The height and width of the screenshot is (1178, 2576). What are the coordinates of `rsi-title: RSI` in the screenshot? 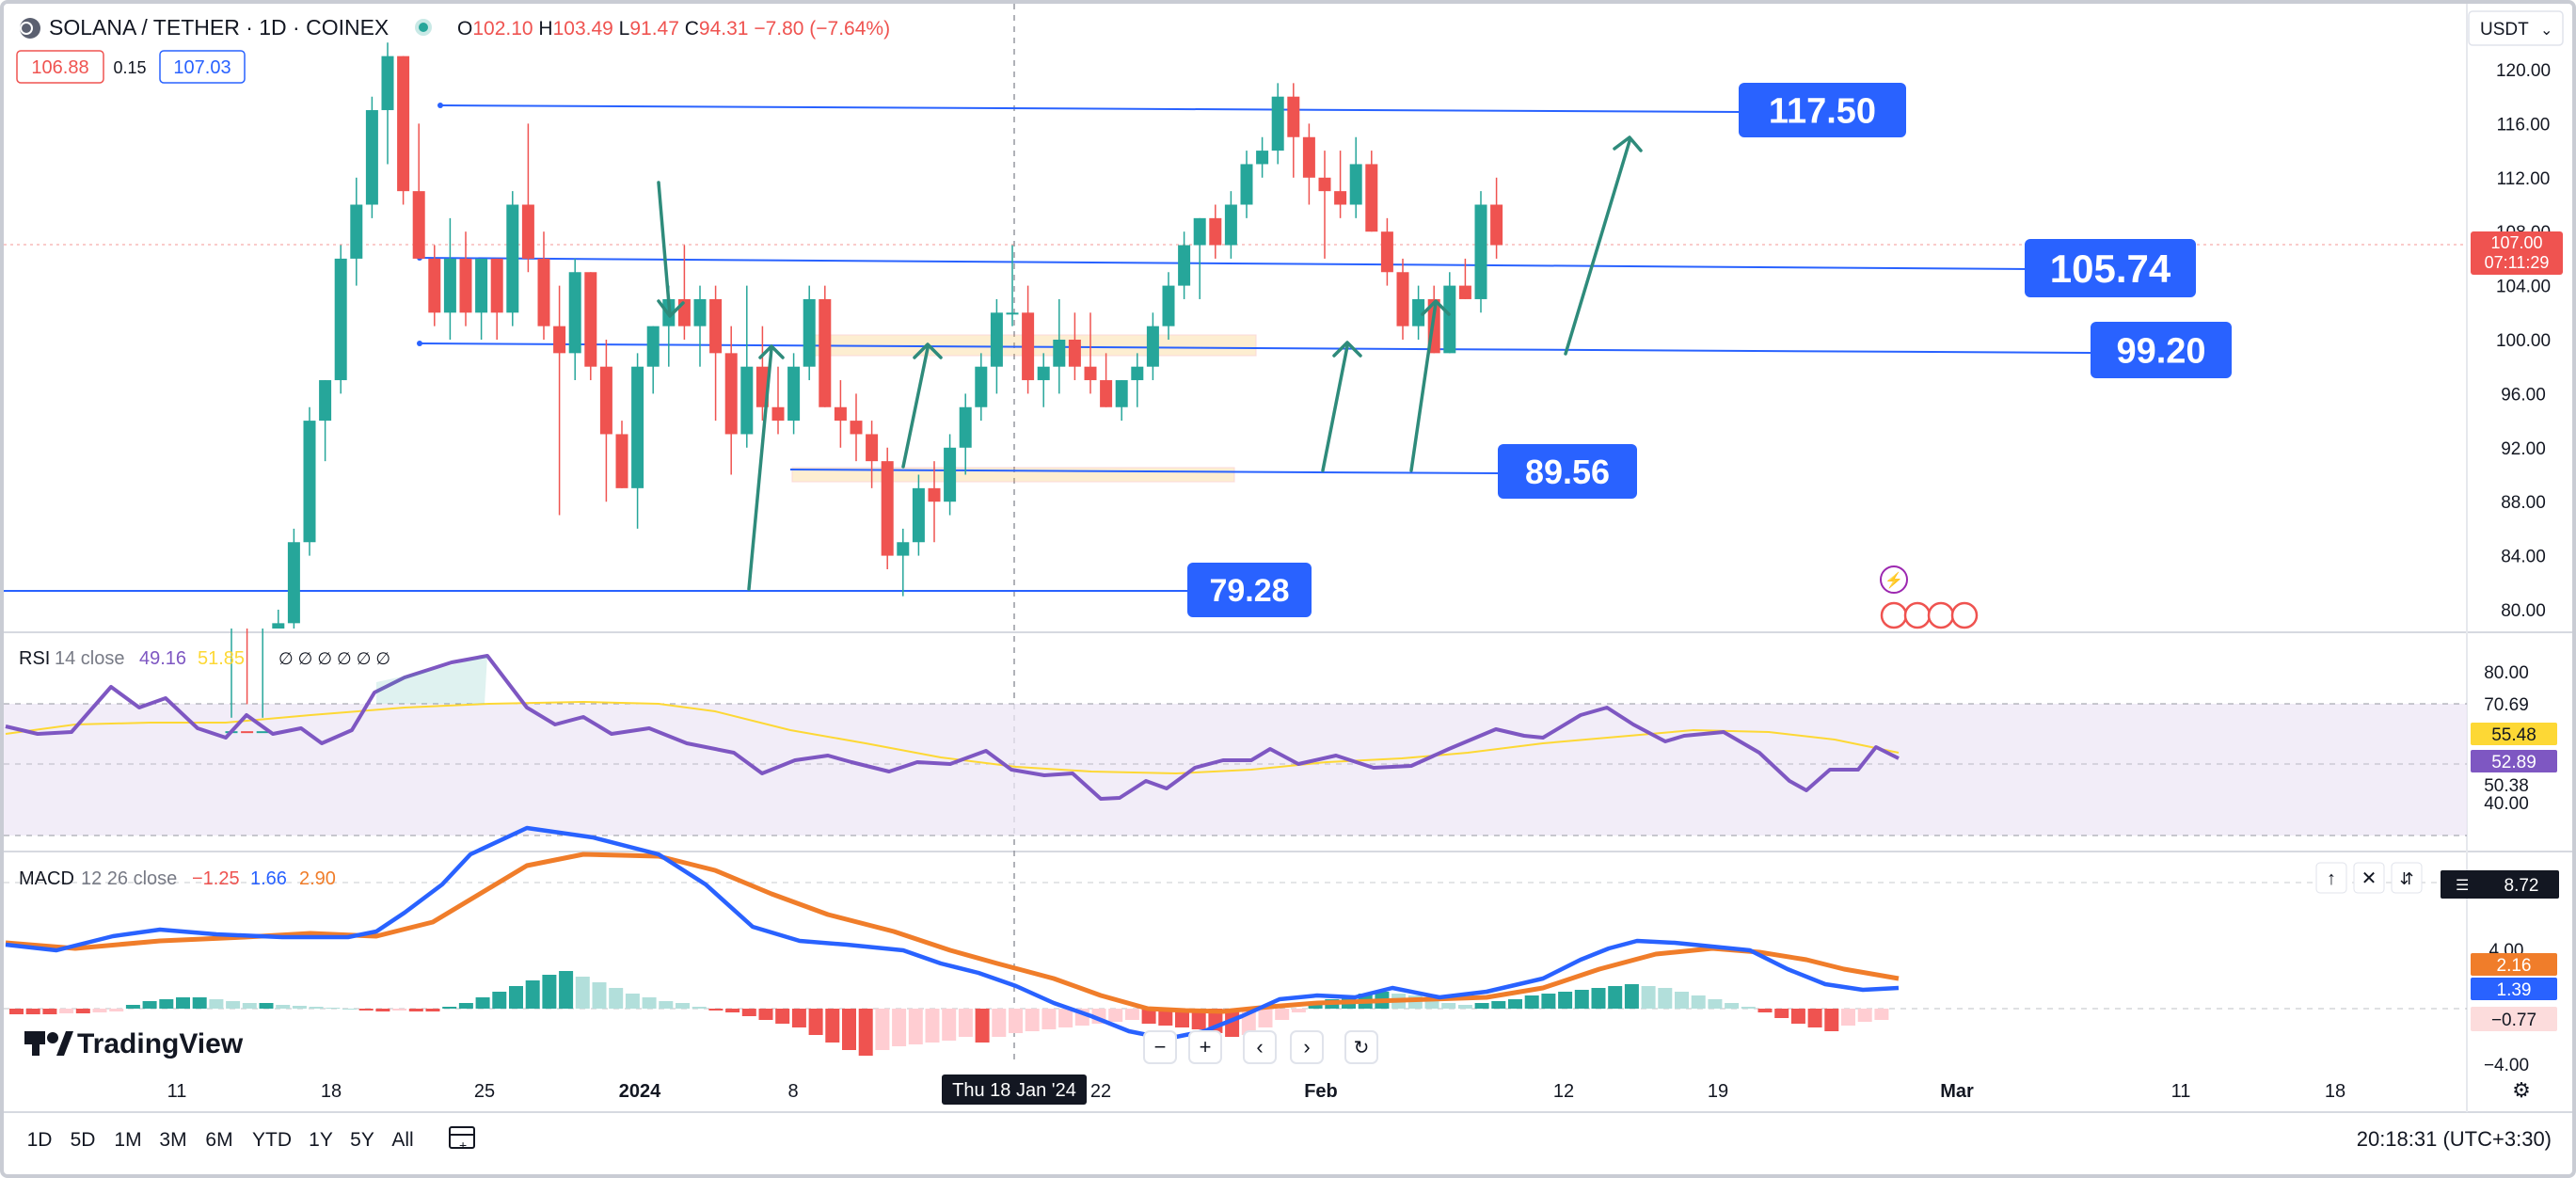 It's located at (34, 658).